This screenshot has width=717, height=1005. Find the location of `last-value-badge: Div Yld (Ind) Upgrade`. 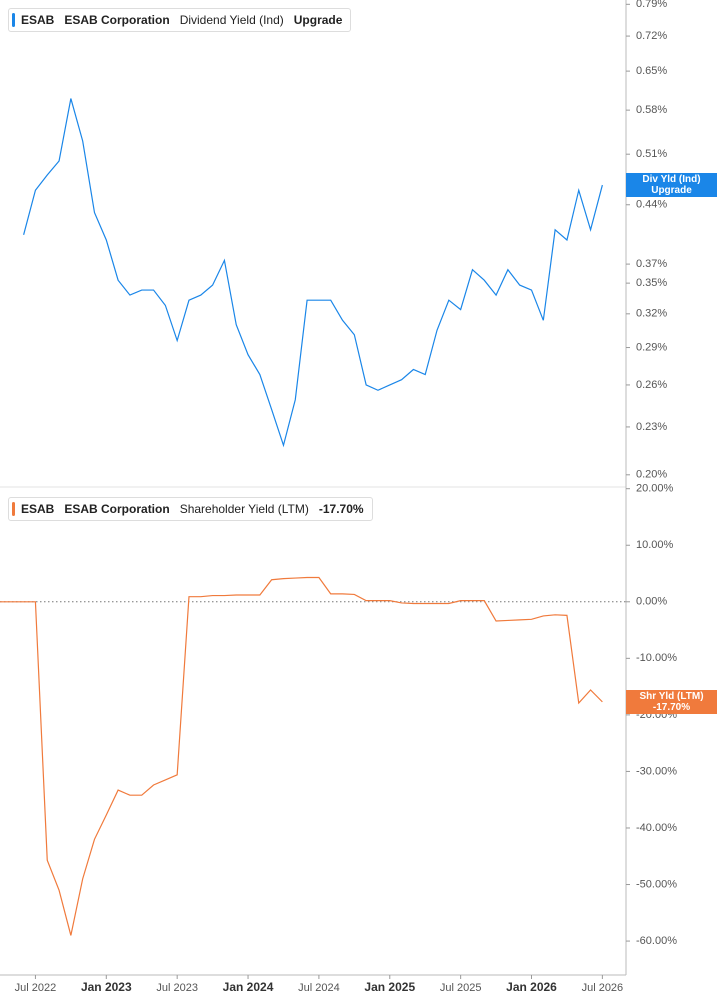

last-value-badge: Div Yld (Ind) Upgrade is located at coordinates (671, 185).